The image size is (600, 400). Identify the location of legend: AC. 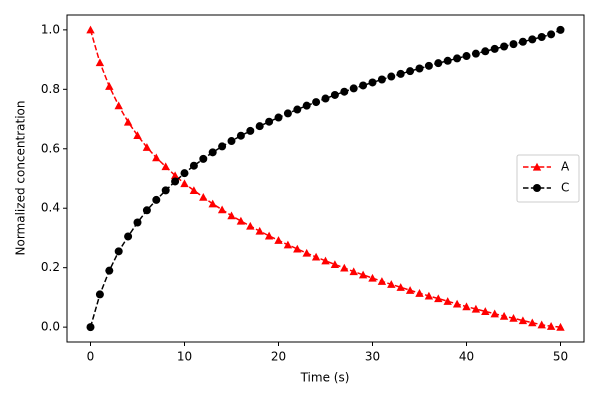
(548, 178).